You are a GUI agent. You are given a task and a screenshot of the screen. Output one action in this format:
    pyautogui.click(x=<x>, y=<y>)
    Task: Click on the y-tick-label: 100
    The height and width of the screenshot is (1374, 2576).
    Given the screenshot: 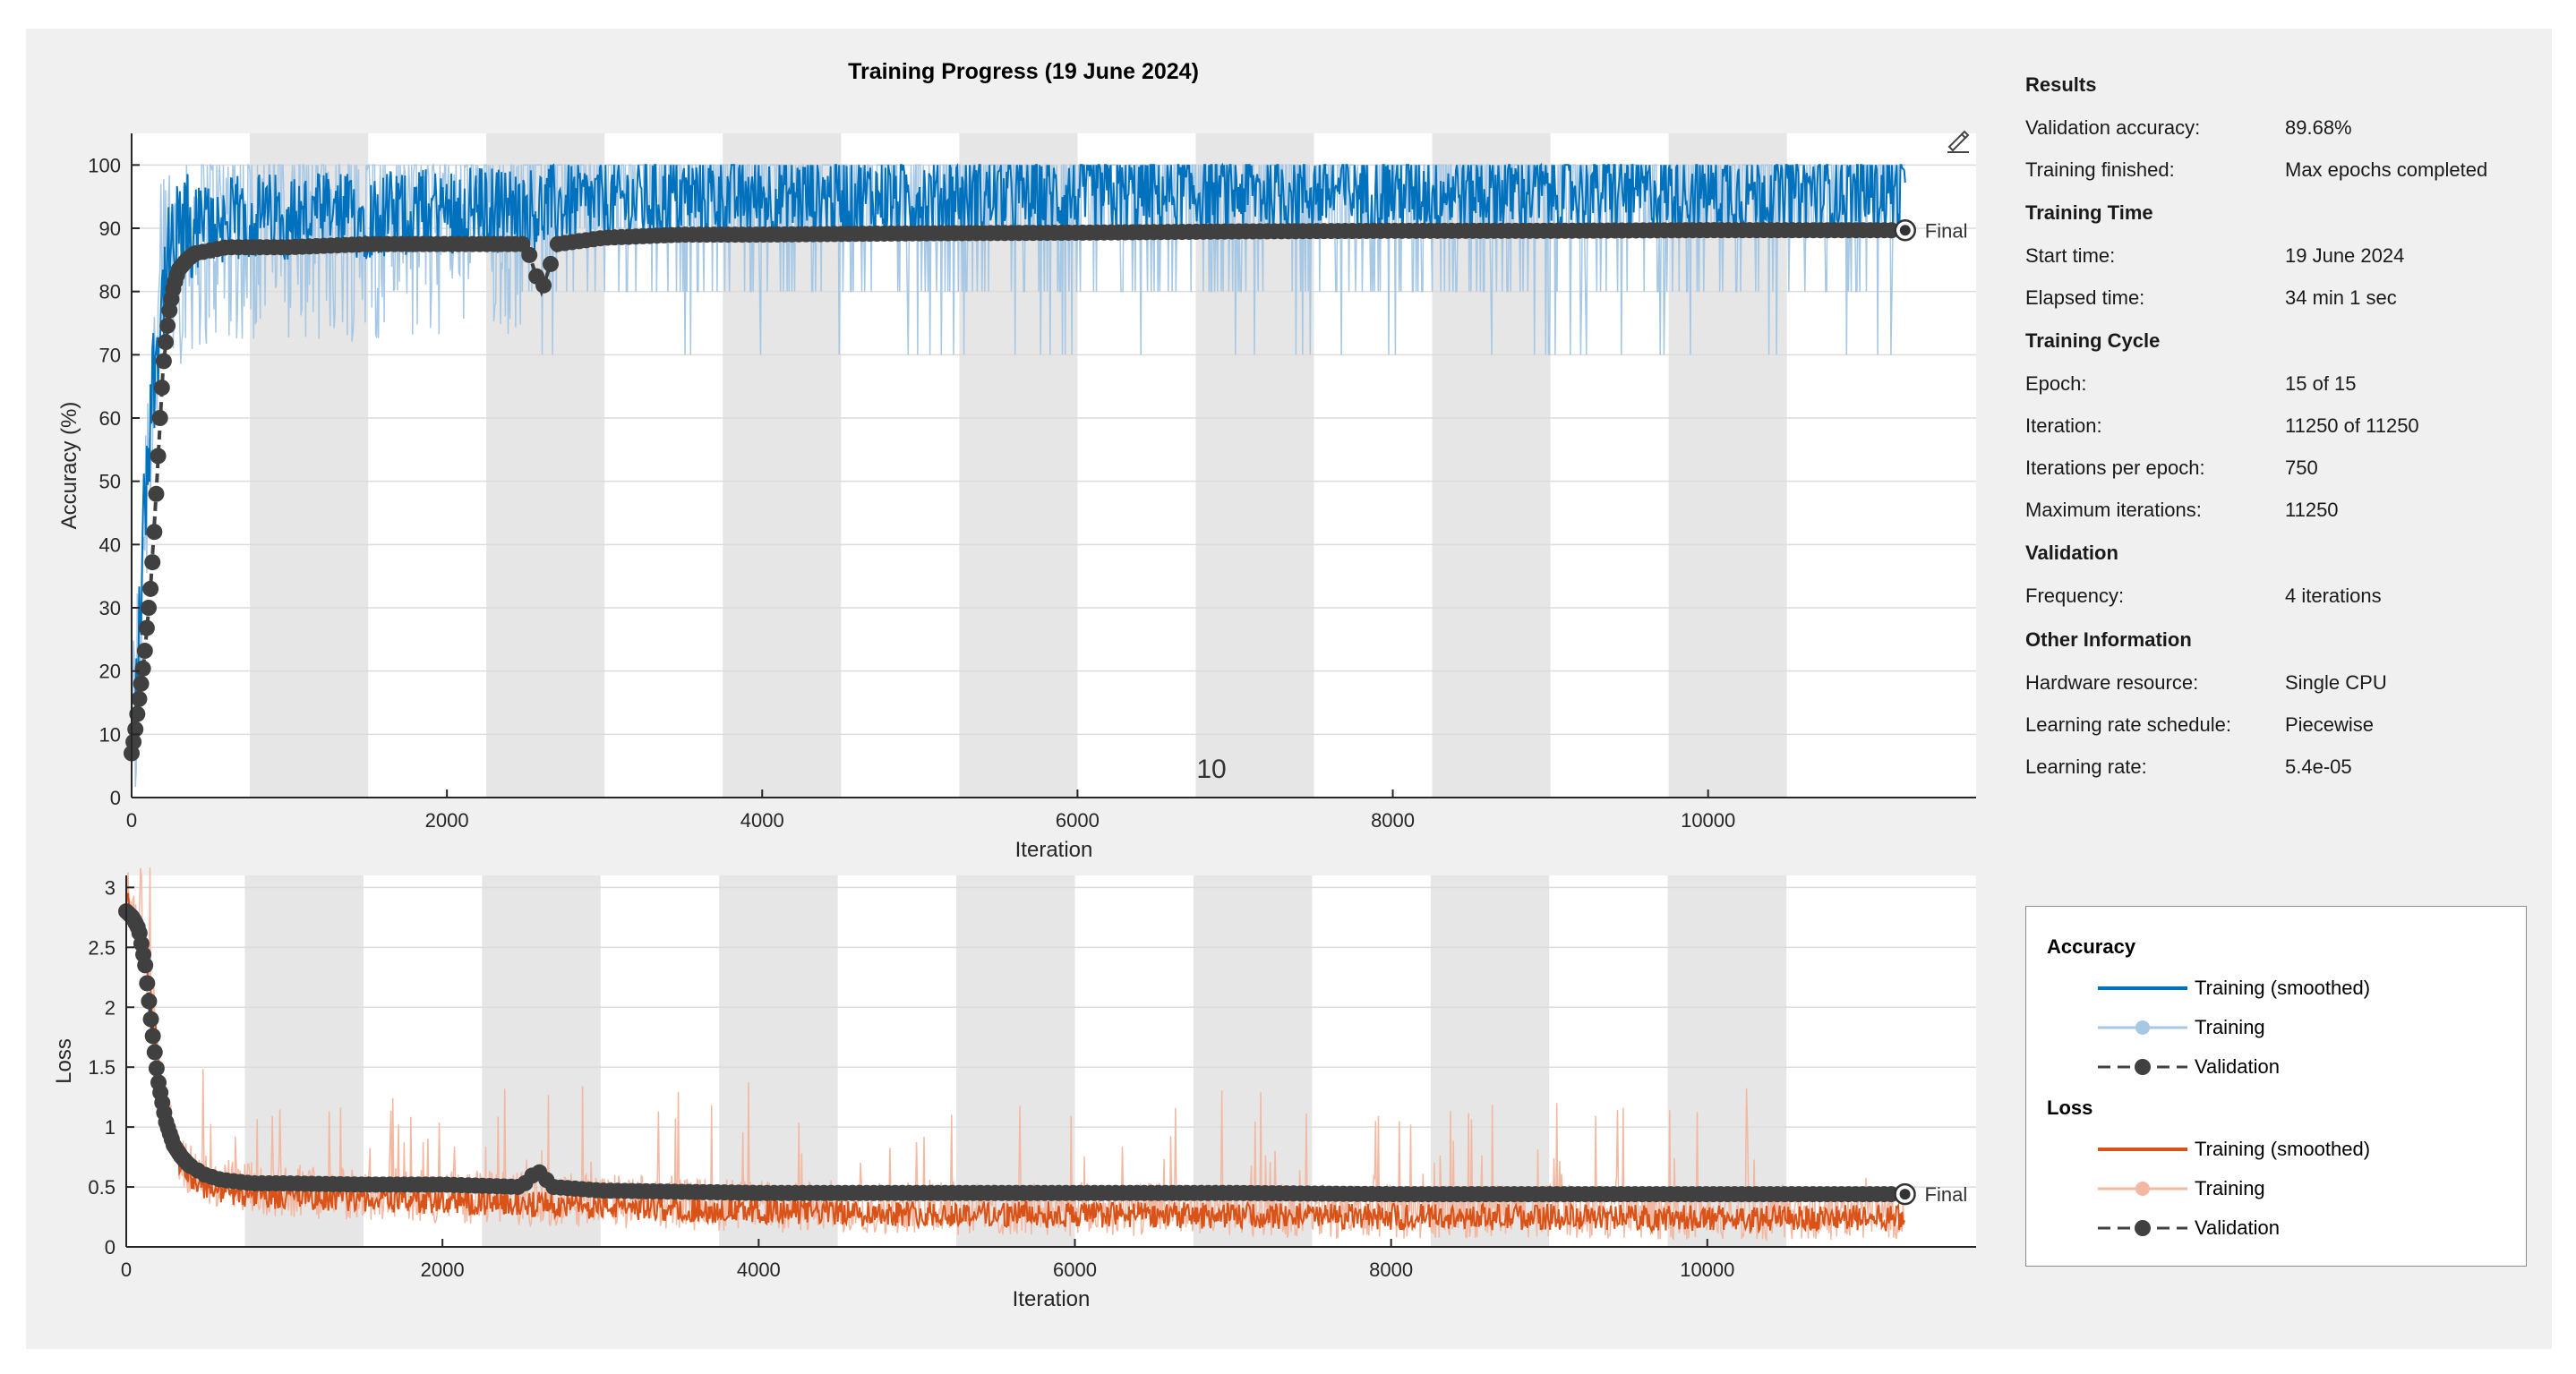 What is the action you would take?
    pyautogui.click(x=104, y=165)
    